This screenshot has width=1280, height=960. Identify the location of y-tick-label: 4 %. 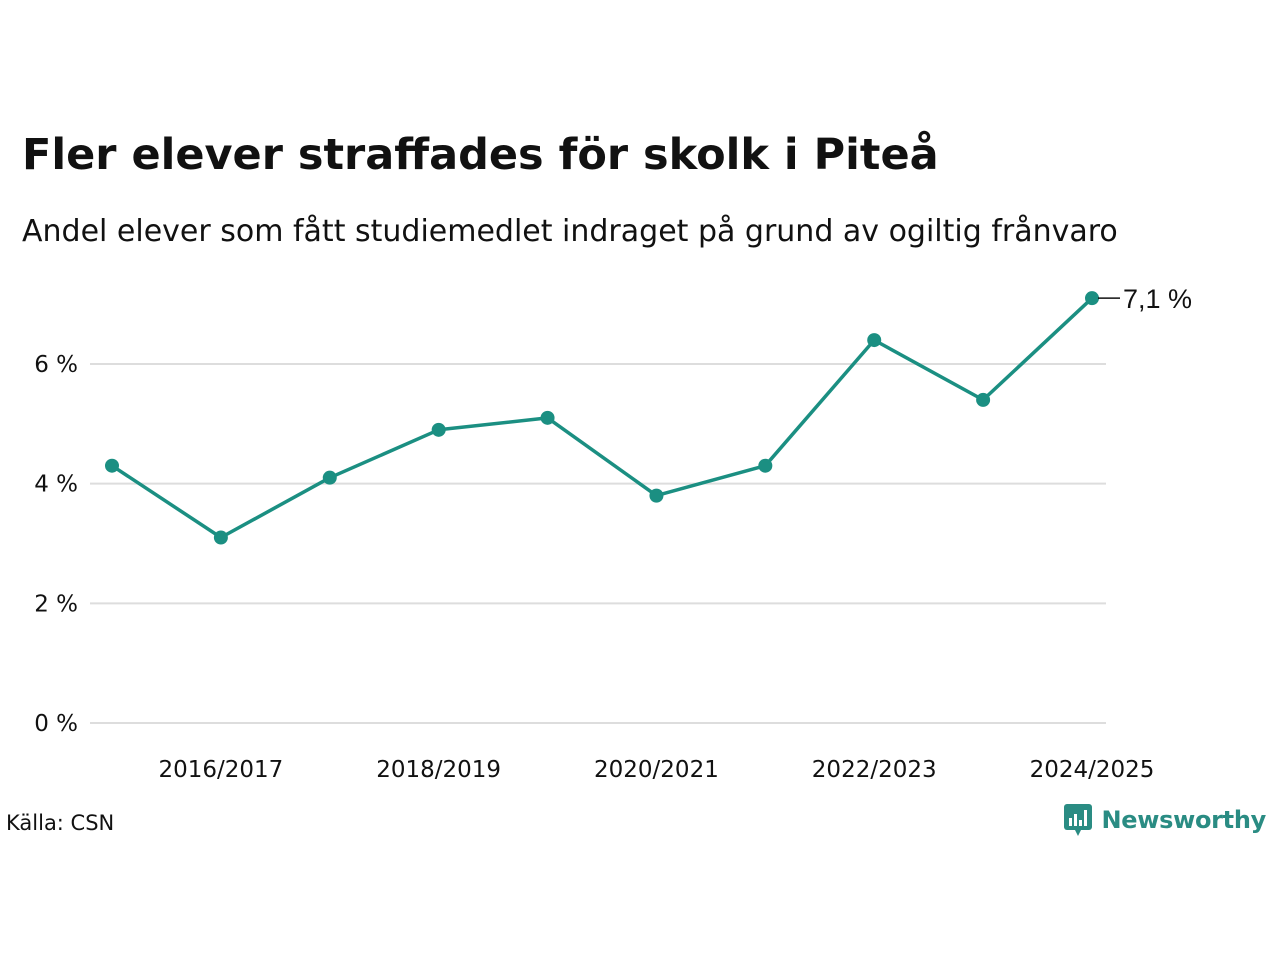
(56, 485).